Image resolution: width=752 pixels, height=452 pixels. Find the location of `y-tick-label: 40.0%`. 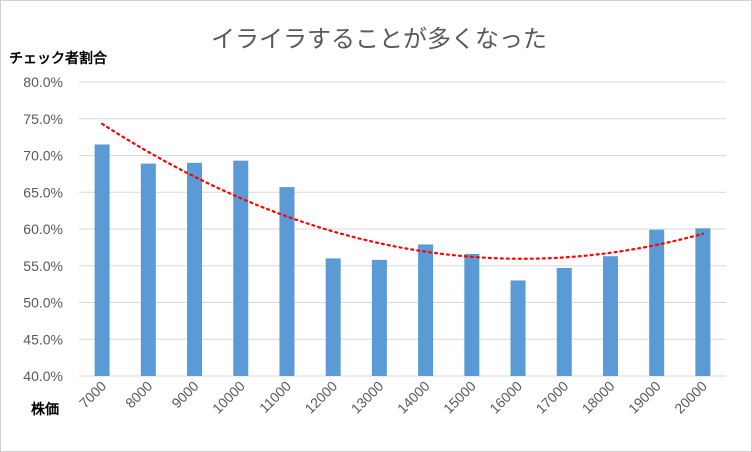

y-tick-label: 40.0% is located at coordinates (43, 376).